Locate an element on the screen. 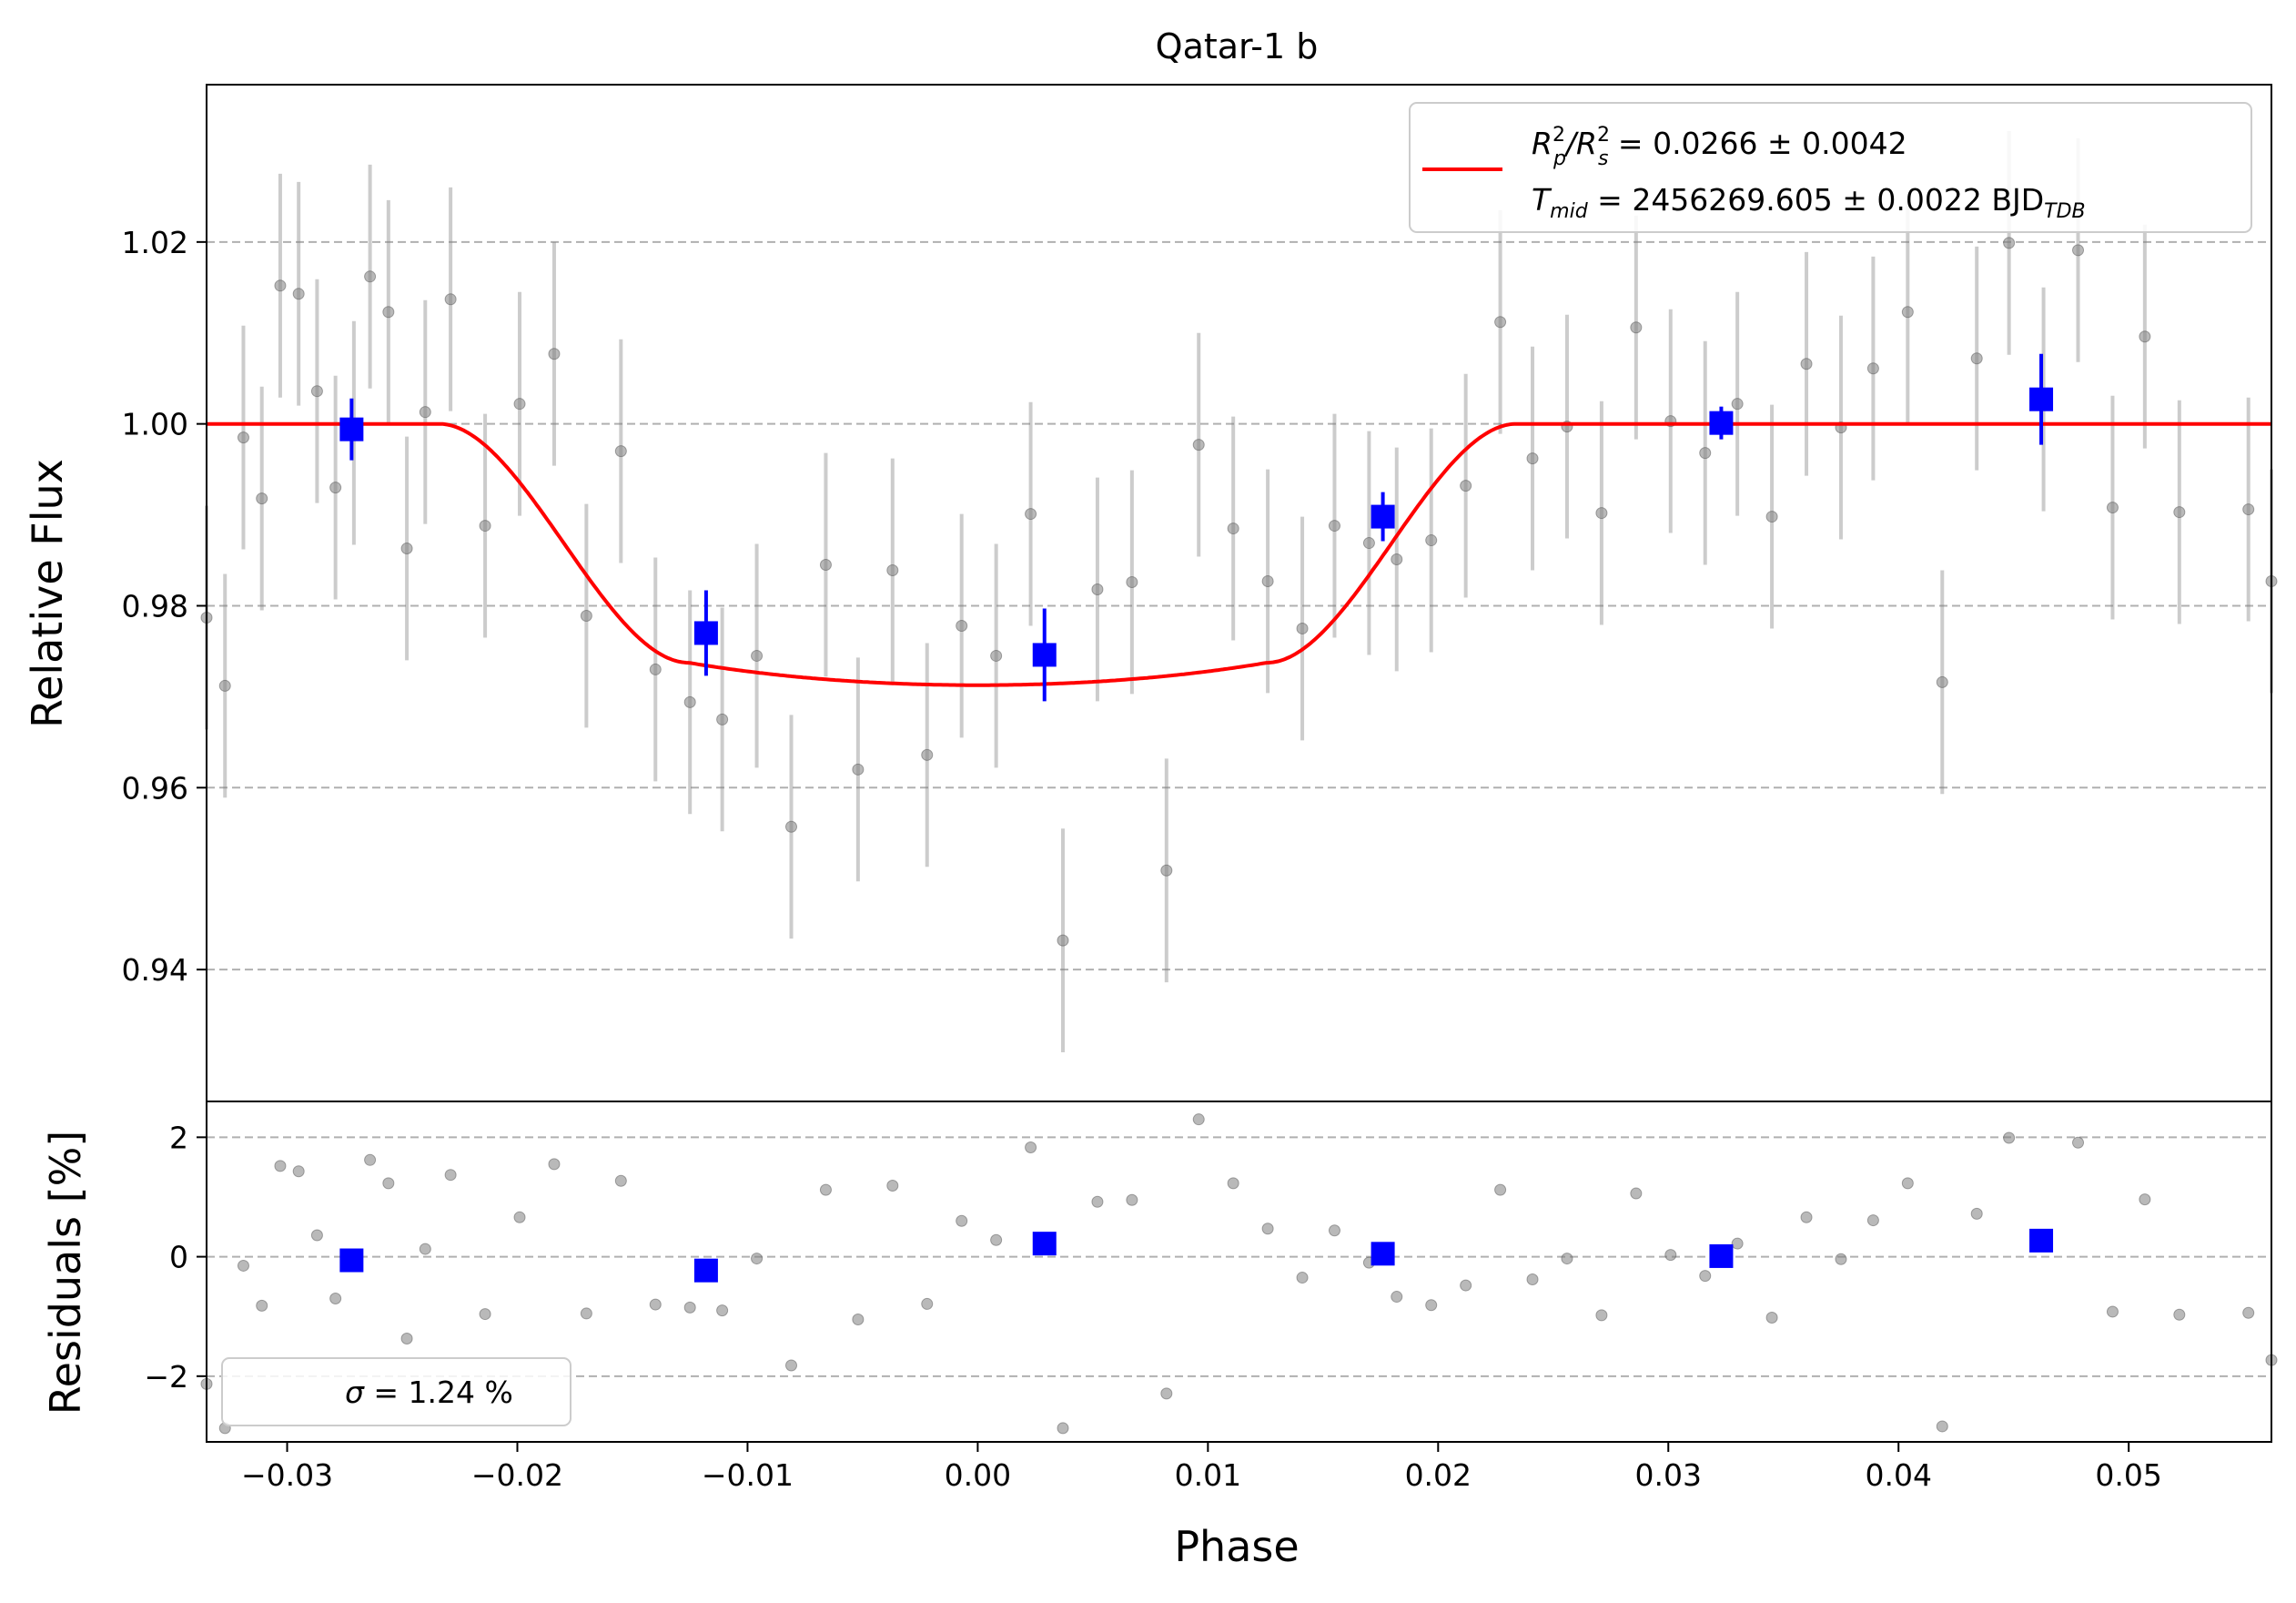 Image resolution: width=2296 pixels, height=1603 pixels. top-y-ticks: 0.94 0.96 0.98 1.00 1.02 is located at coordinates (164, 606).